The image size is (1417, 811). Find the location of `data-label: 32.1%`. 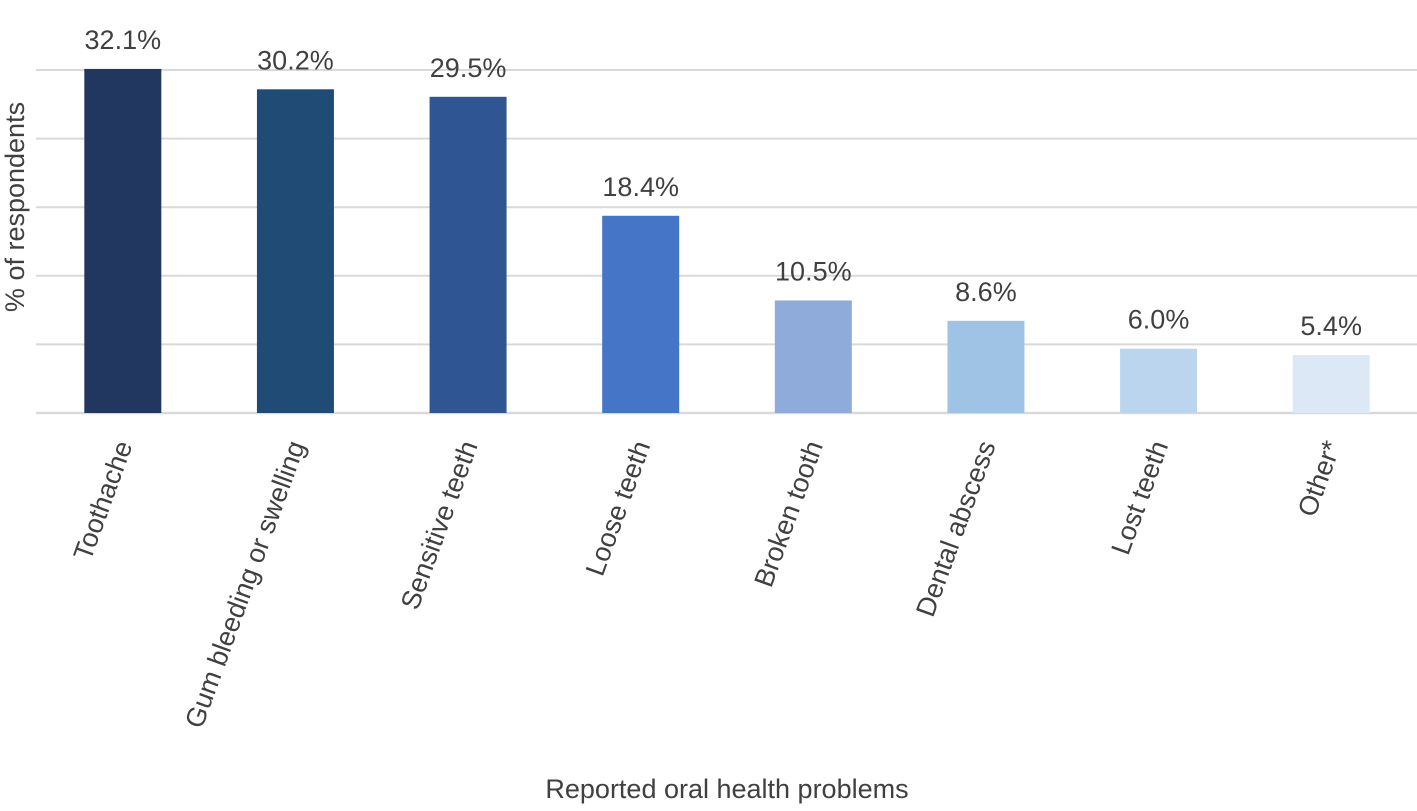

data-label: 32.1% is located at coordinates (123, 40).